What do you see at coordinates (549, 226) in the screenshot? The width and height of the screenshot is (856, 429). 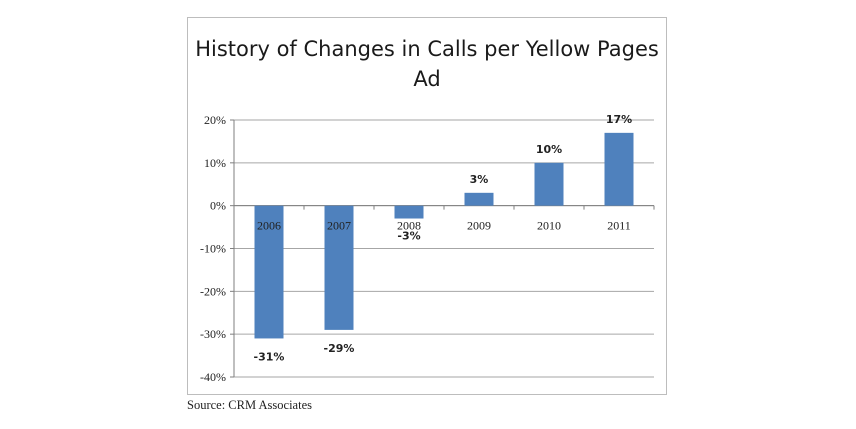 I see `x-tick-label: 2010` at bounding box center [549, 226].